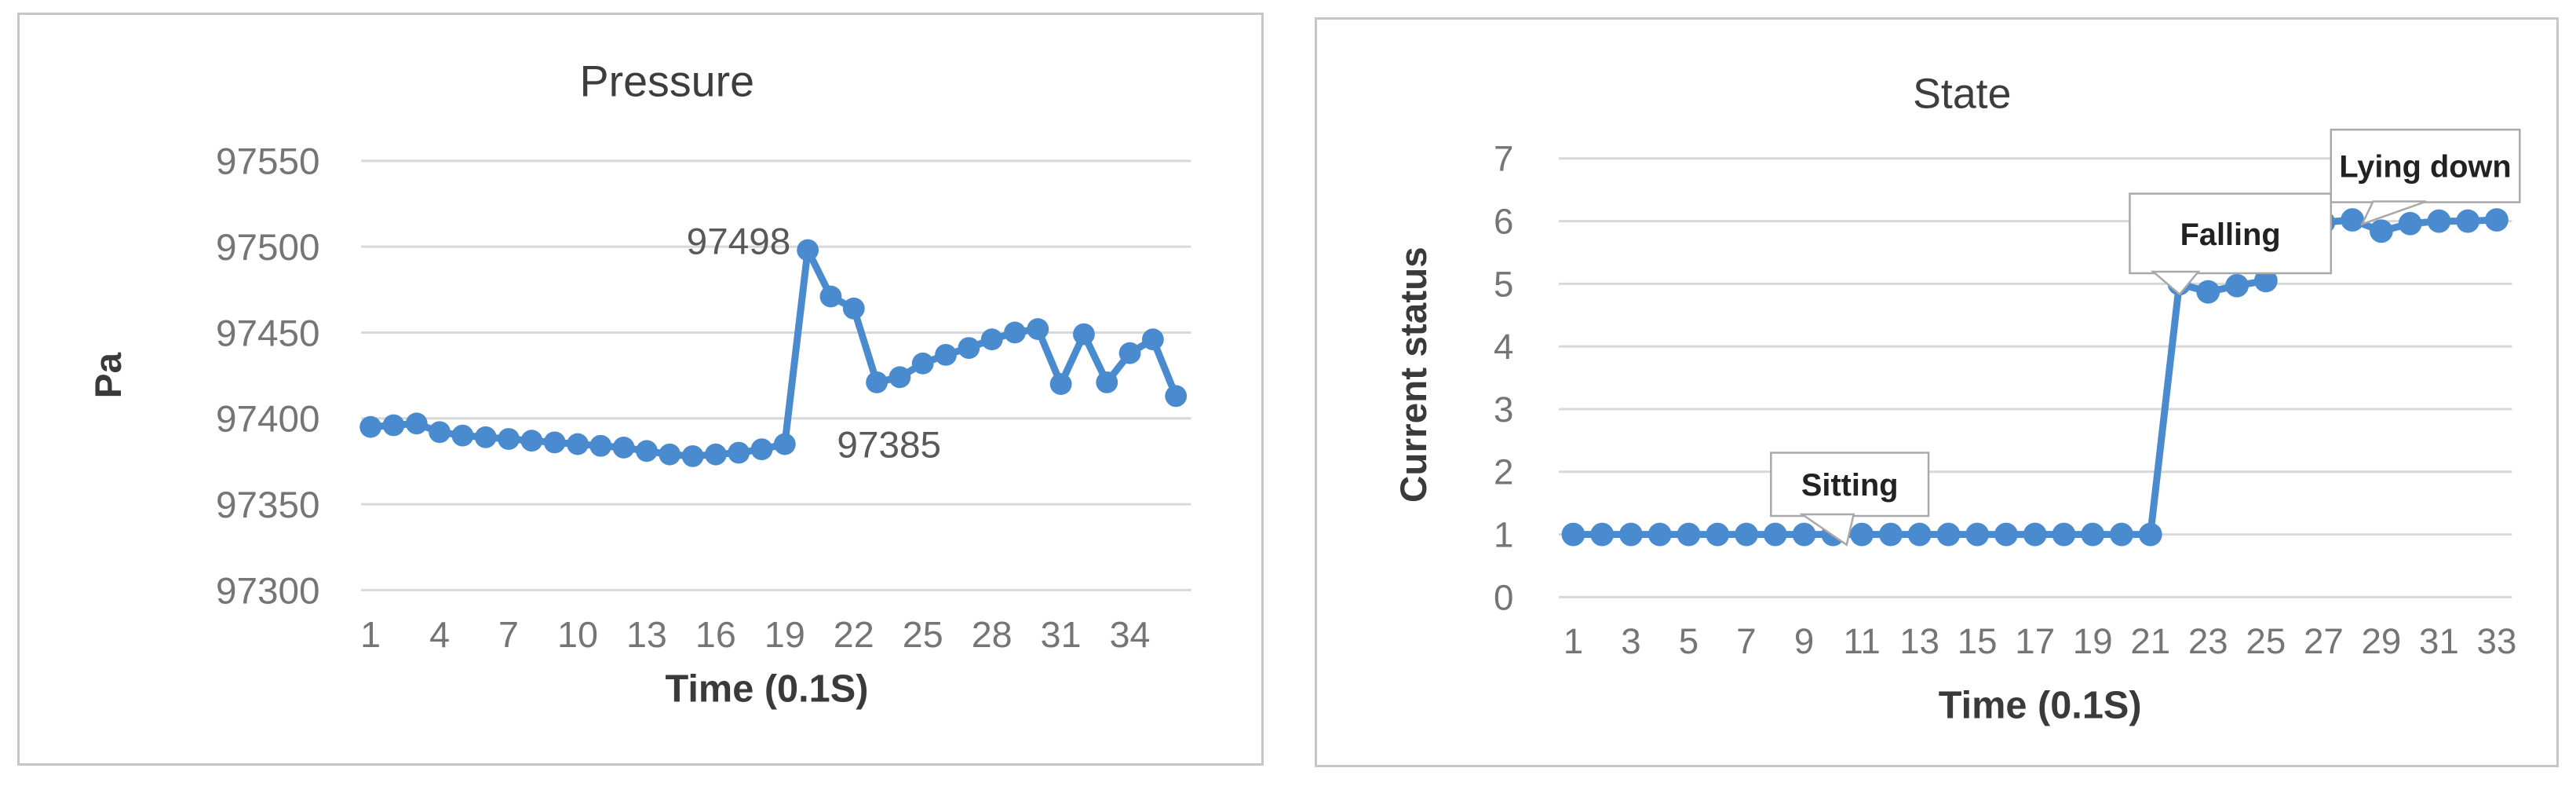  I want to click on x-tick-label: 9, so click(1804, 641).